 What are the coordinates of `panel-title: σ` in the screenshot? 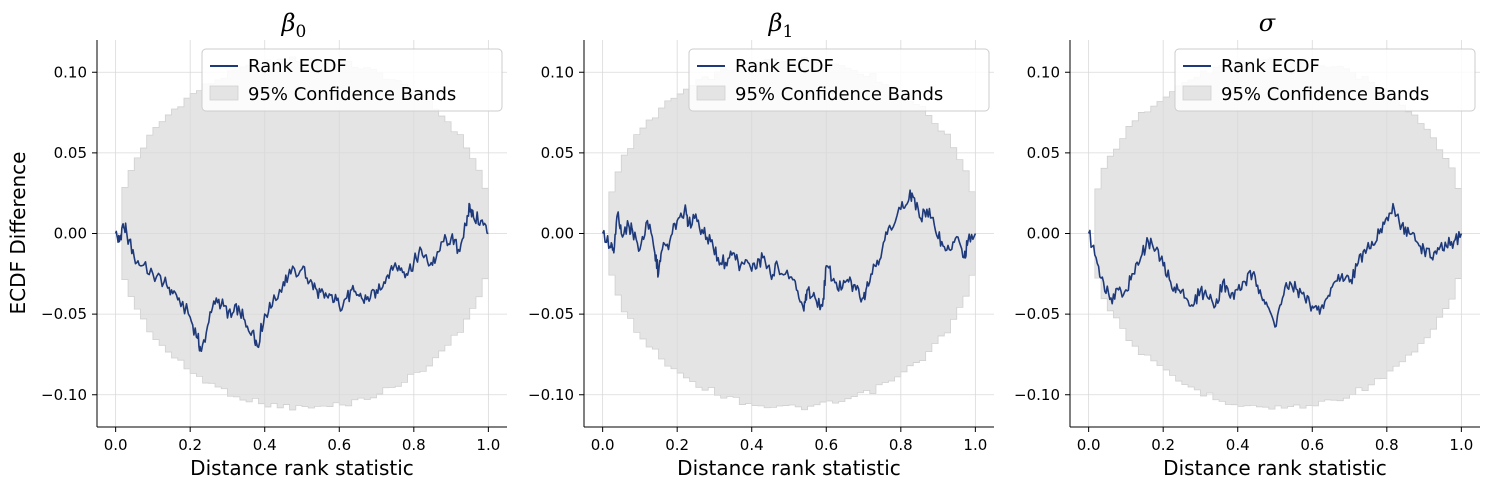 It's located at (1267, 23).